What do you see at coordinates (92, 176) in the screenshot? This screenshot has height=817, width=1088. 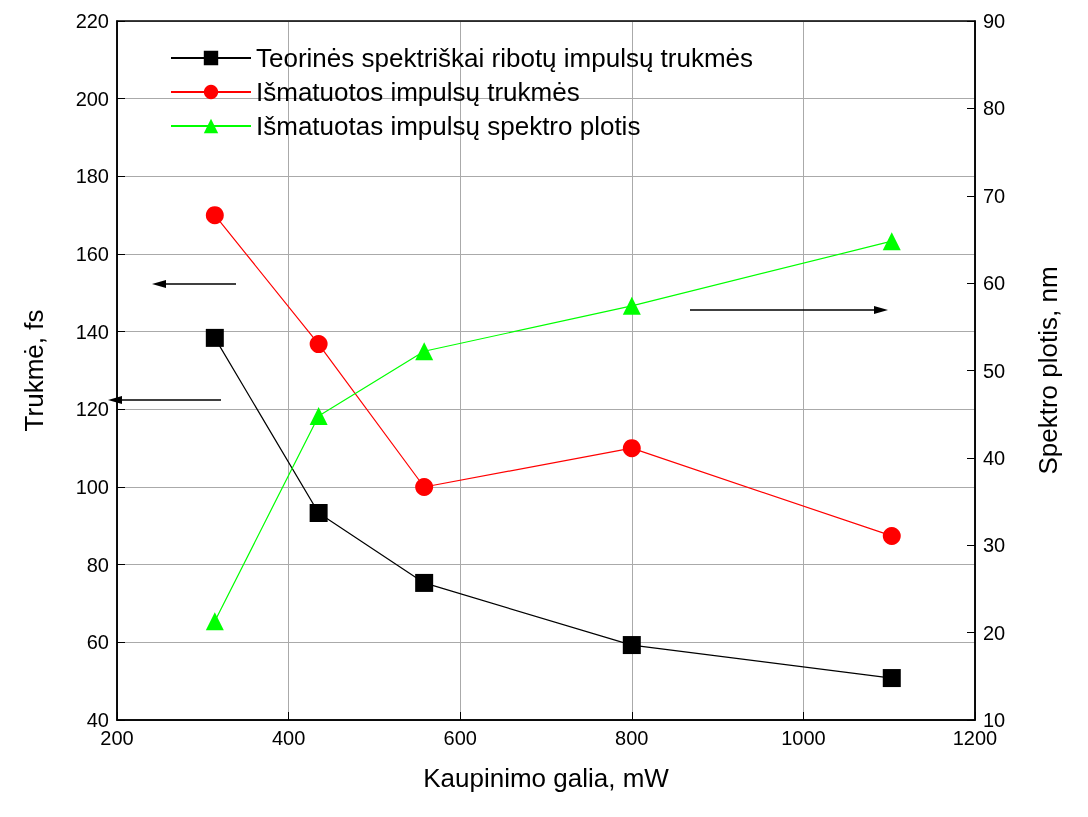 I see `y-tick-label: 180` at bounding box center [92, 176].